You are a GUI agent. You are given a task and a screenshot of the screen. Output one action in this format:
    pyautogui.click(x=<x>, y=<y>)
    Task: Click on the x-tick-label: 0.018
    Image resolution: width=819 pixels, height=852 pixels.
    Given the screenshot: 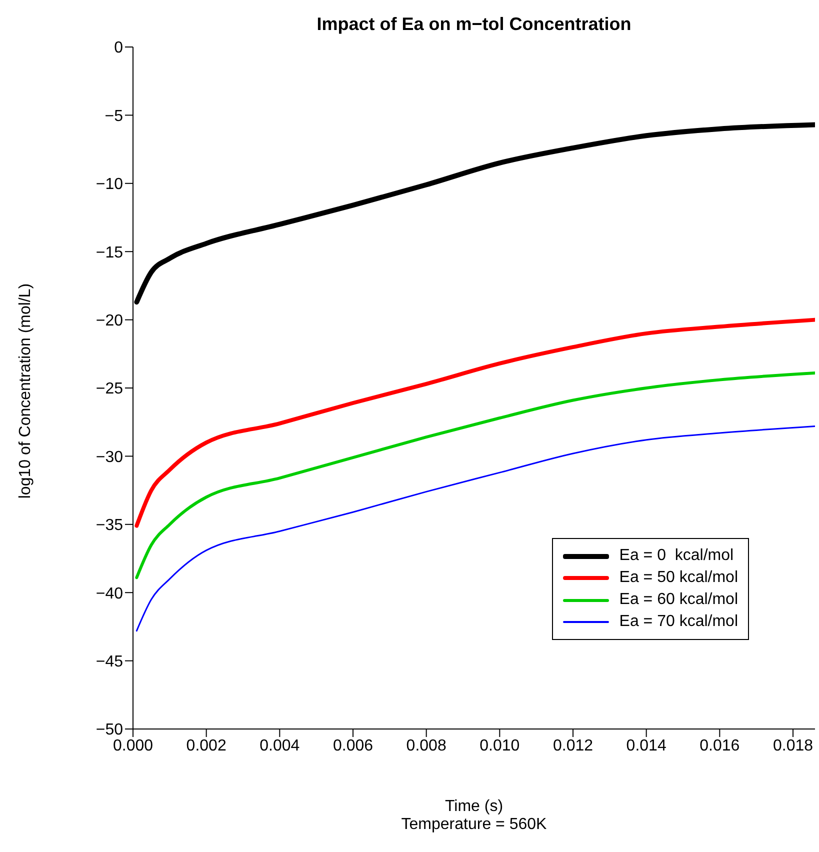 What is the action you would take?
    pyautogui.click(x=793, y=745)
    